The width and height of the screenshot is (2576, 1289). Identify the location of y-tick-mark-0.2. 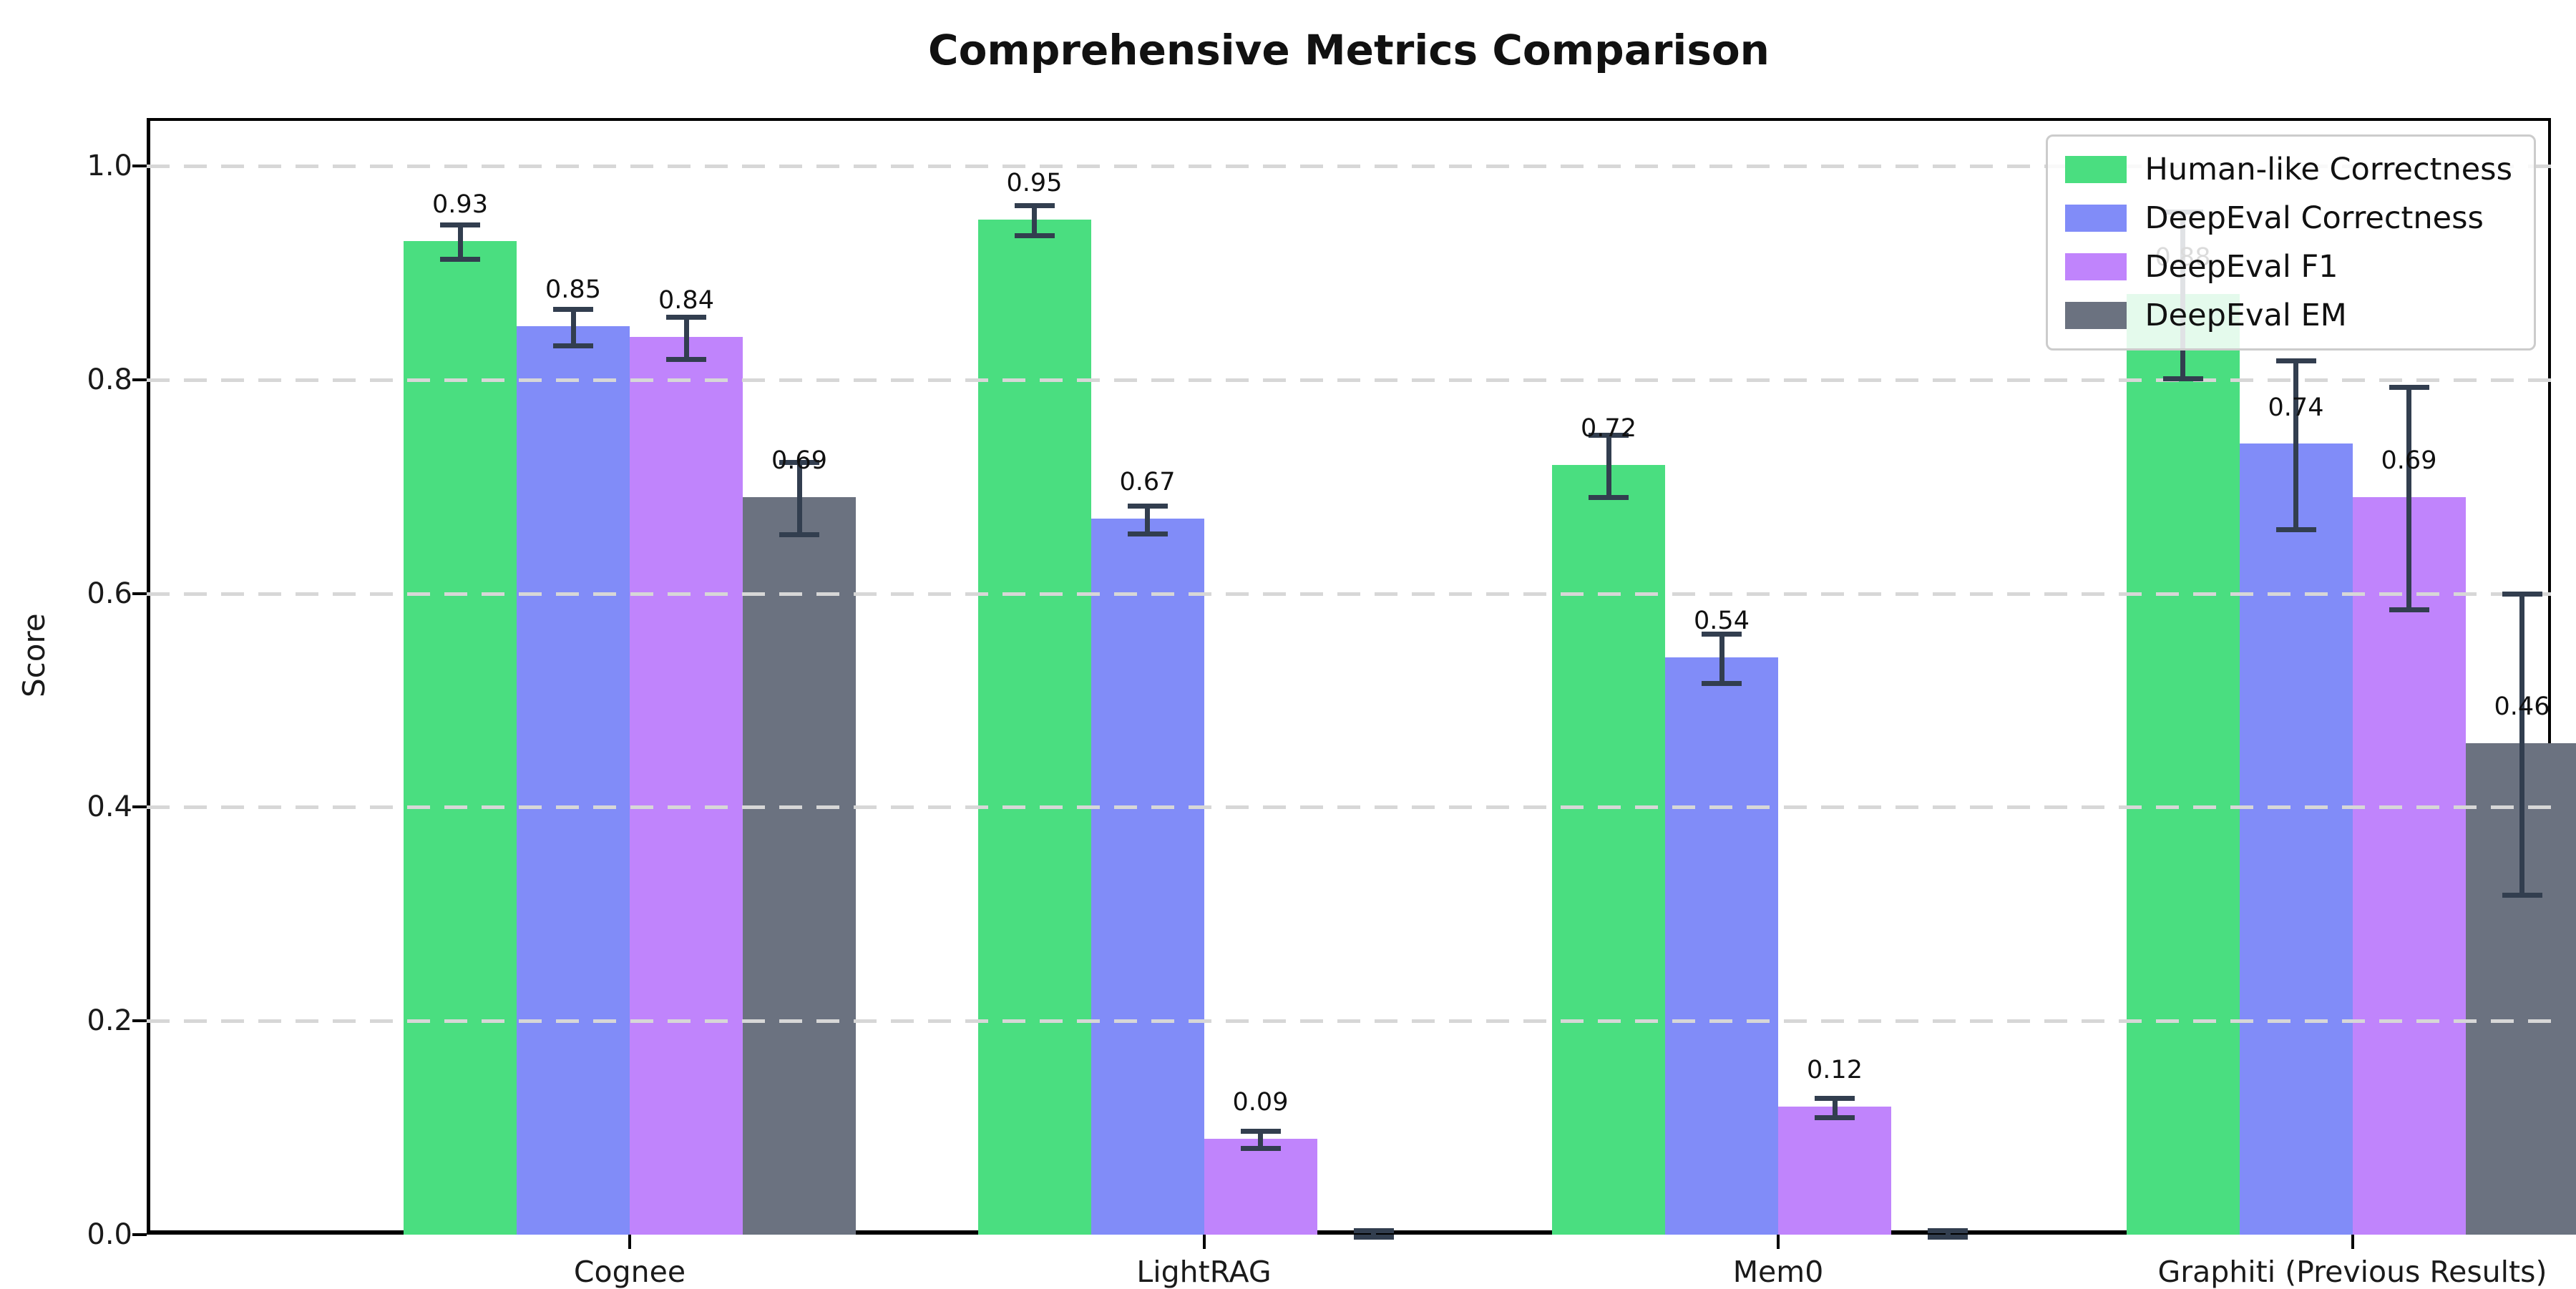
(139, 1020).